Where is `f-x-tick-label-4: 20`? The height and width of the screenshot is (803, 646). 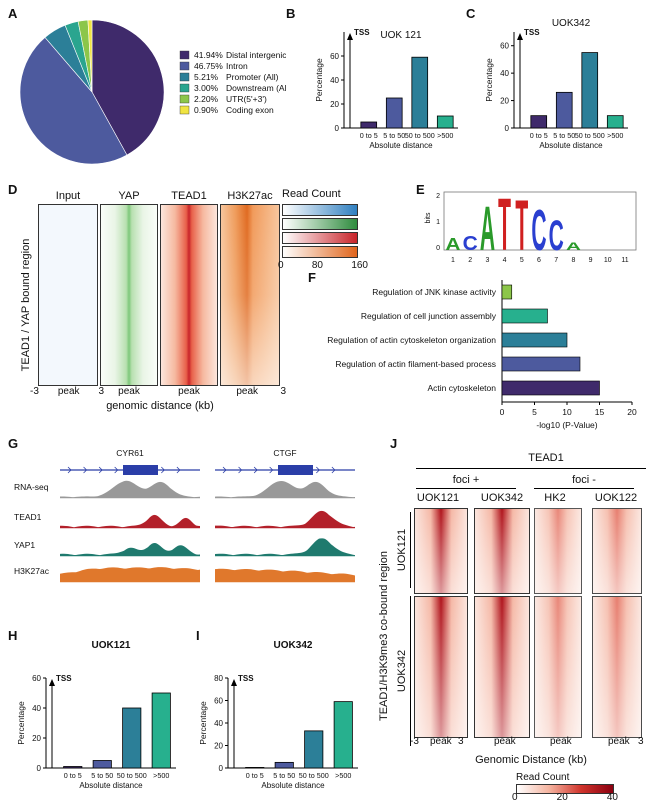 f-x-tick-label-4: 20 is located at coordinates (632, 412).